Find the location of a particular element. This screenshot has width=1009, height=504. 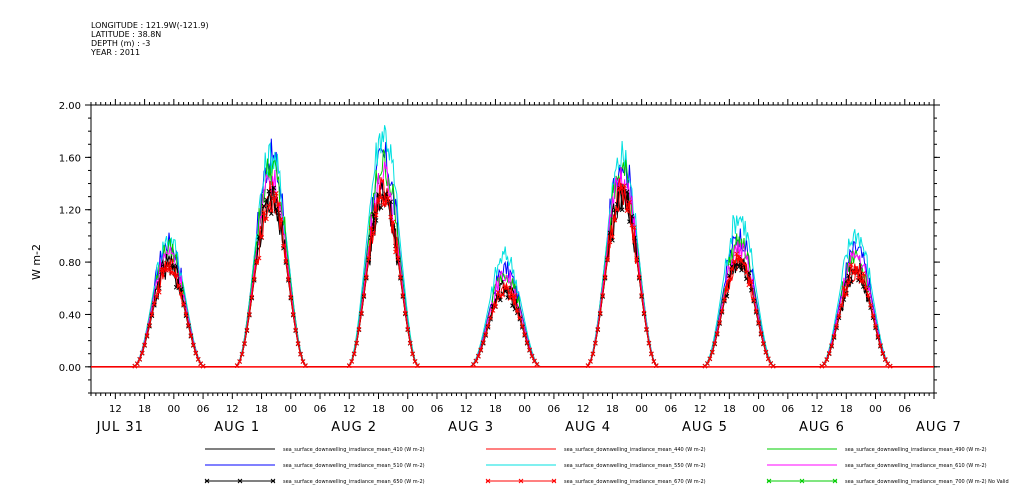

year-text: YEAR : 2011 is located at coordinates (116, 52).